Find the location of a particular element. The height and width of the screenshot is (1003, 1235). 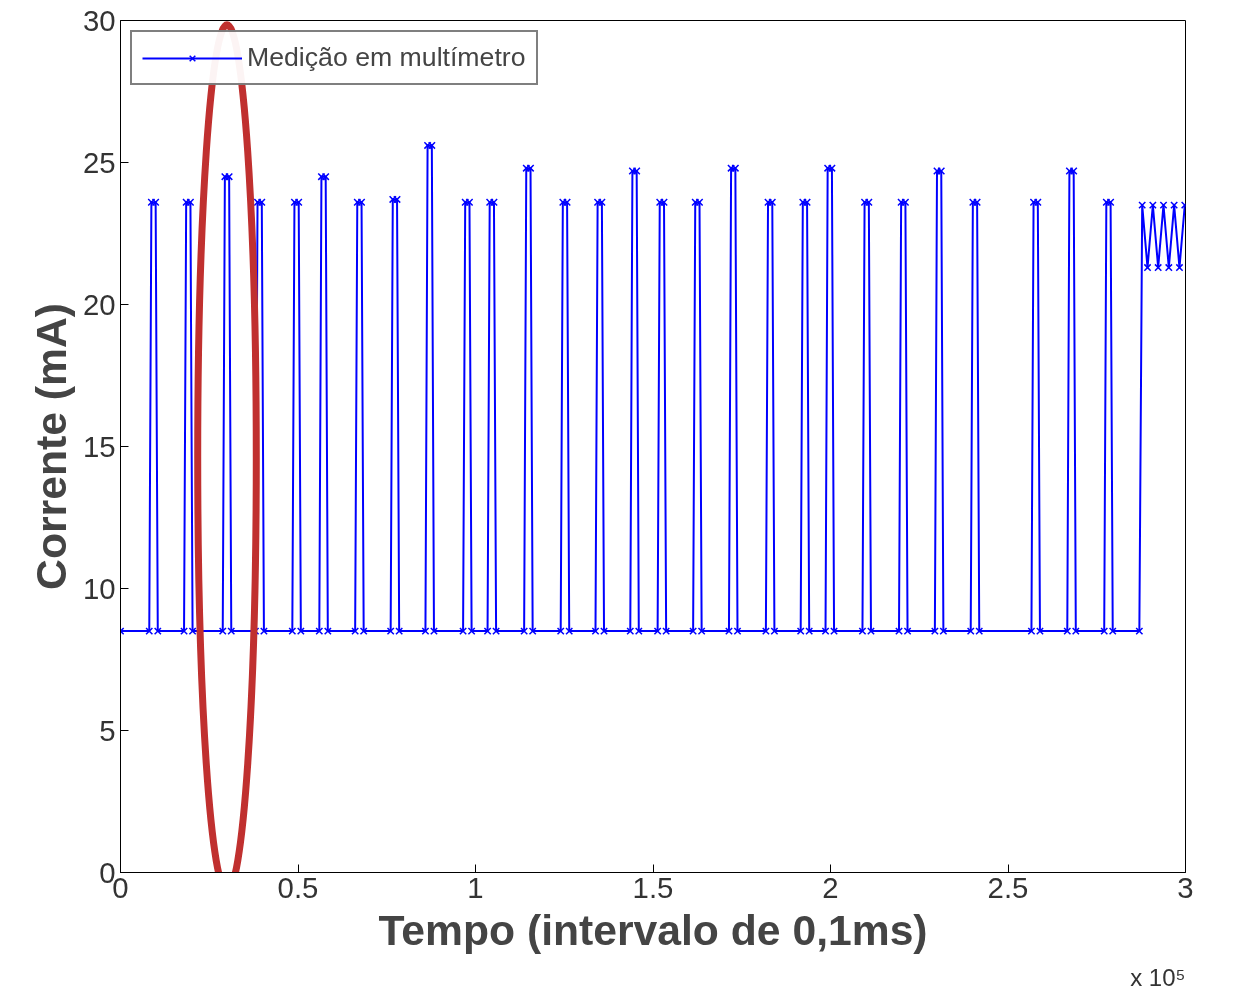

x-axis-title: Tempo (intervalo de 0,1ms) is located at coordinates (653, 929).